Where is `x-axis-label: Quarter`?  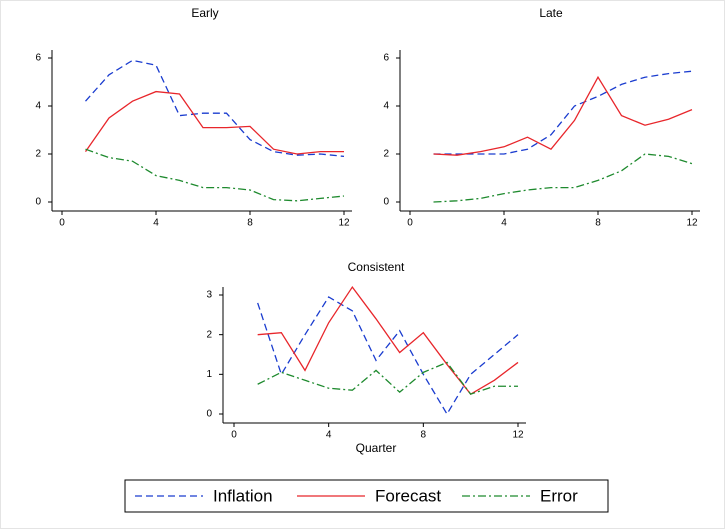 x-axis-label: Quarter is located at coordinates (376, 448).